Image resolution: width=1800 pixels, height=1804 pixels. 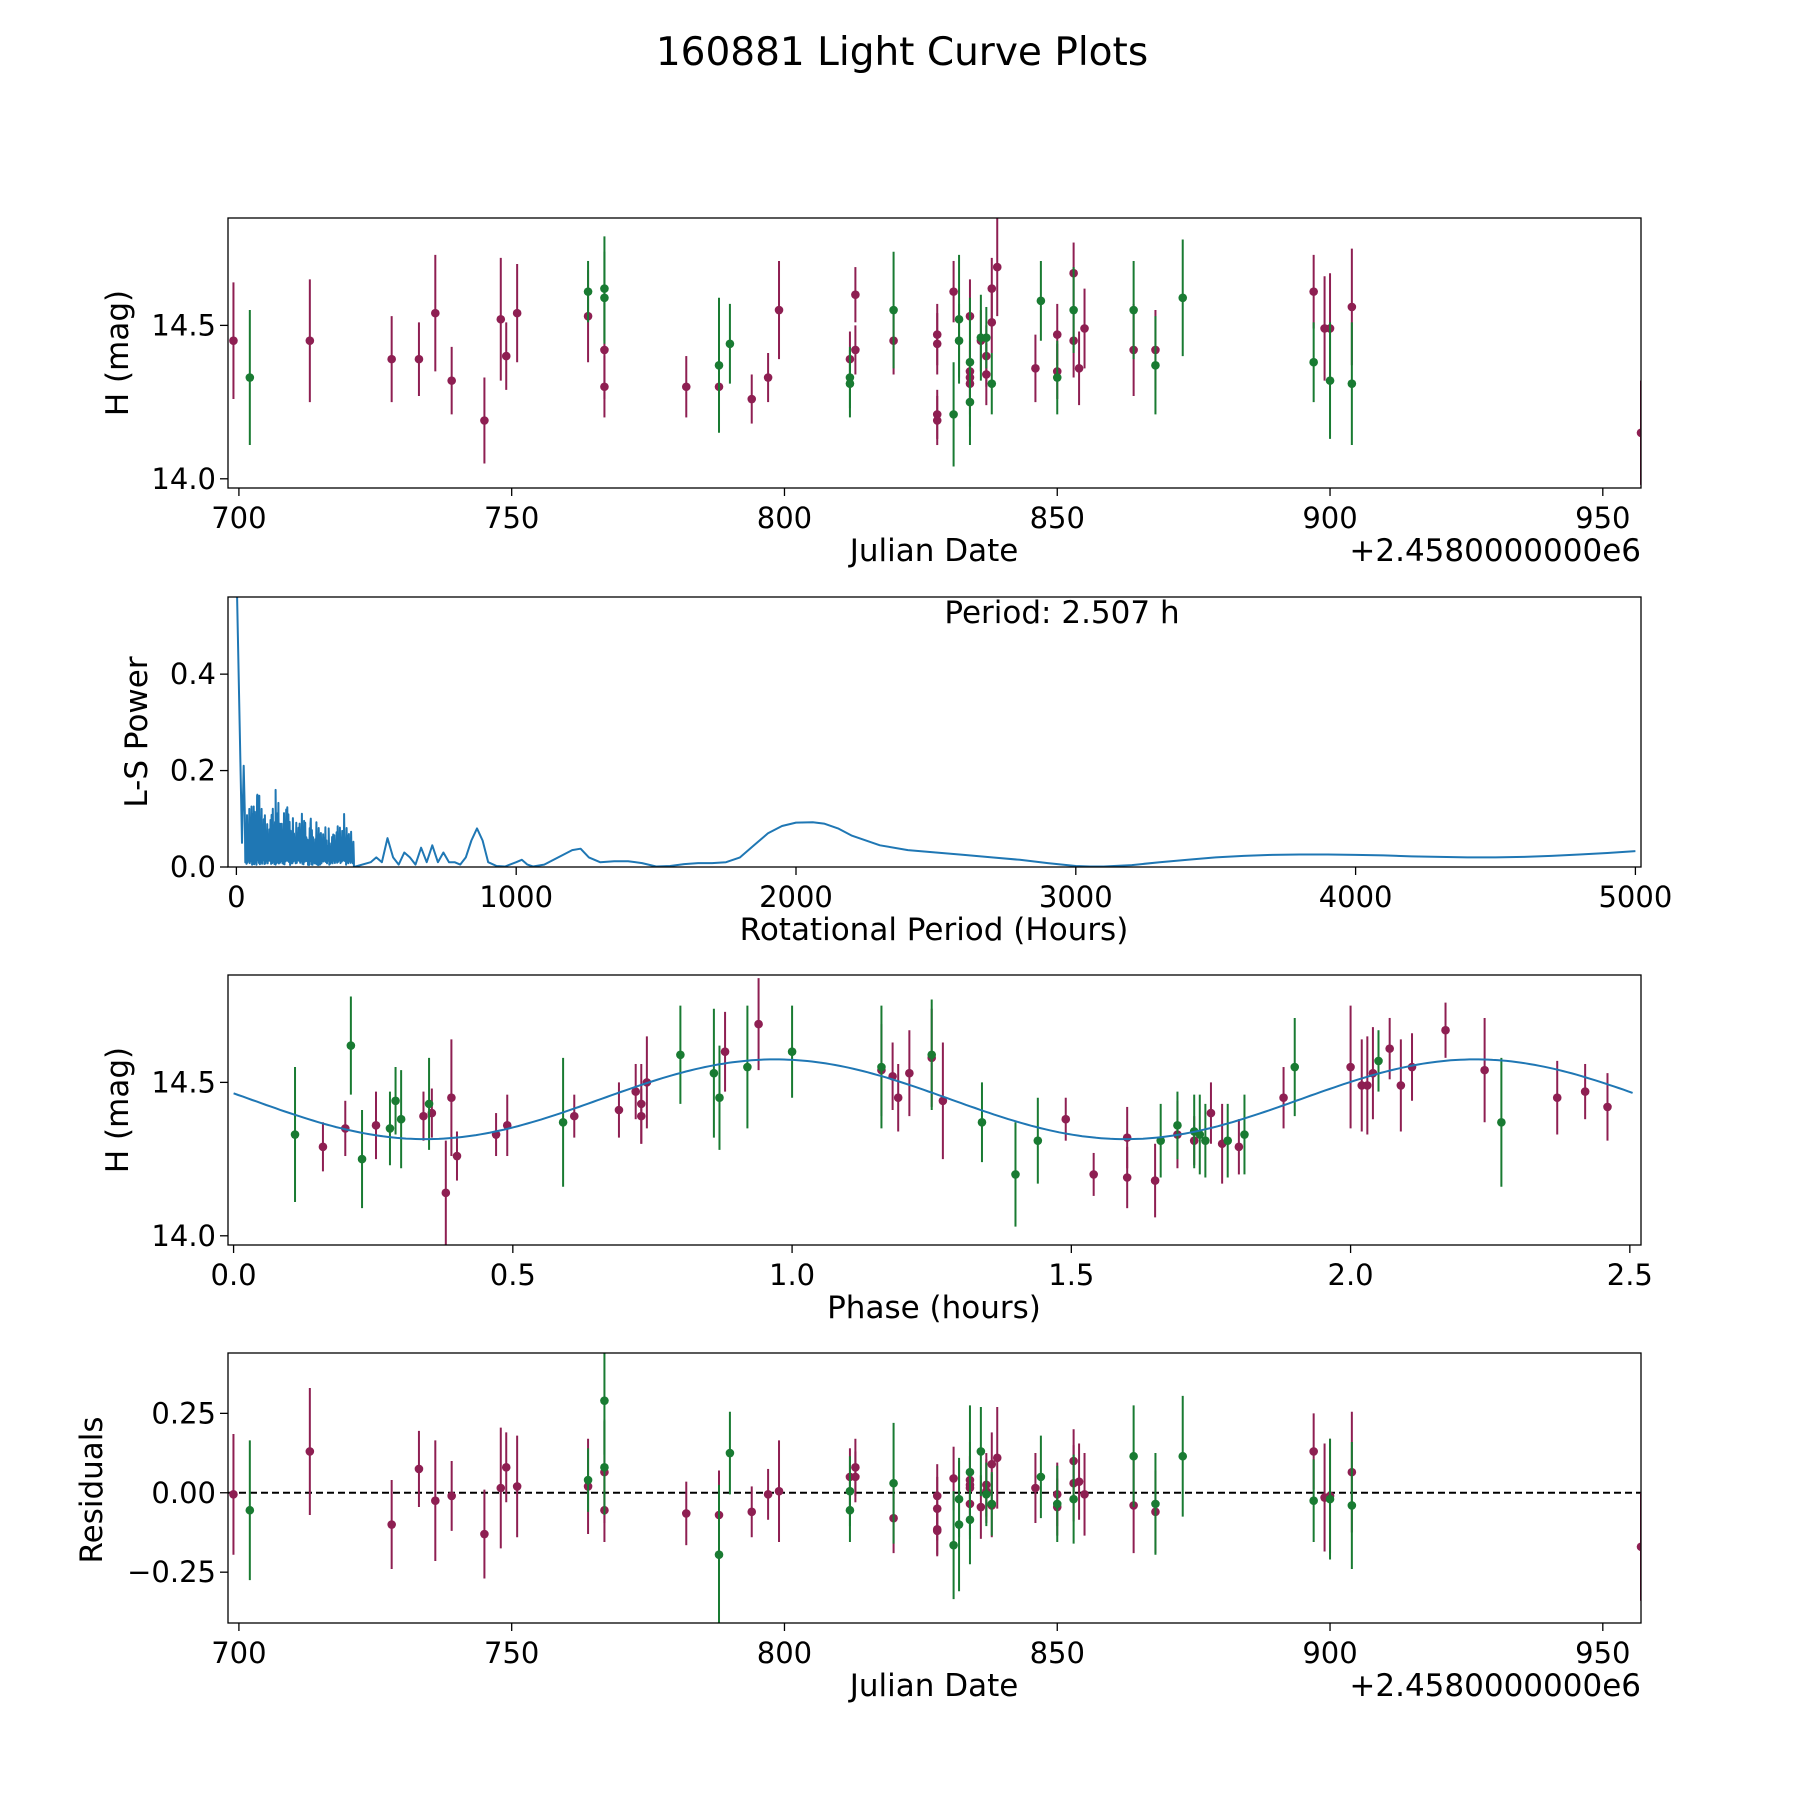 I want to click on residuals-frame, so click(x=934, y=1488).